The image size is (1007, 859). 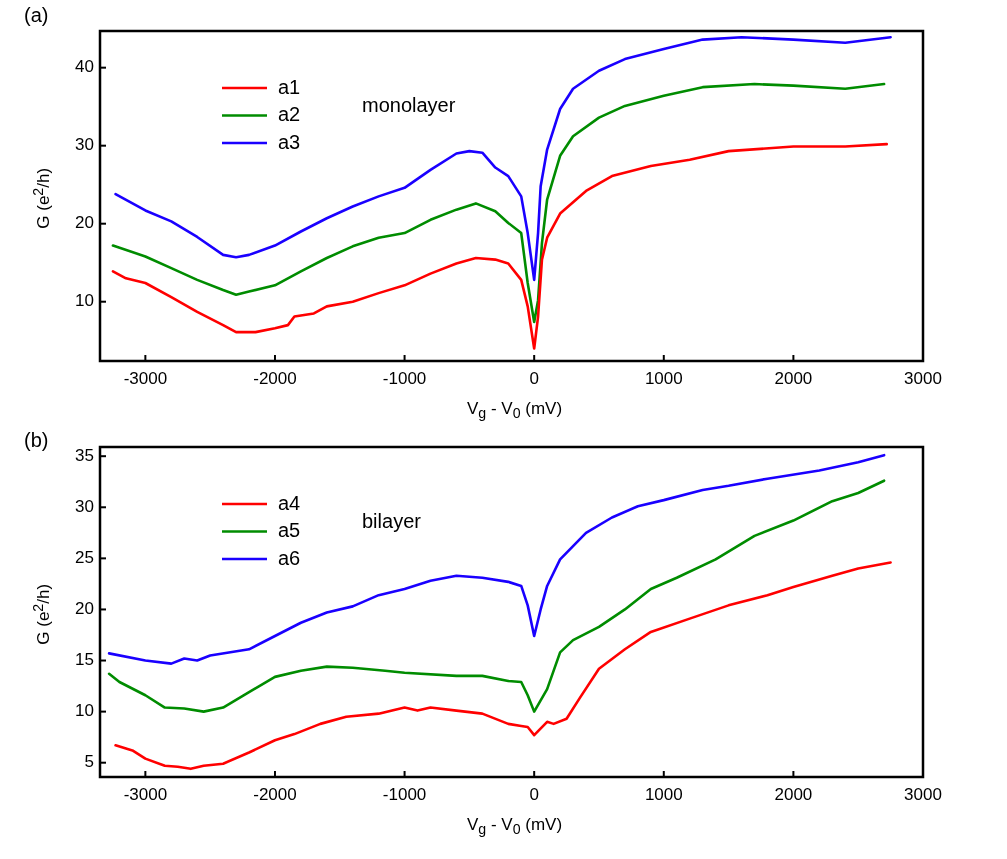 I want to click on chart-title: (b), so click(x=36, y=440).